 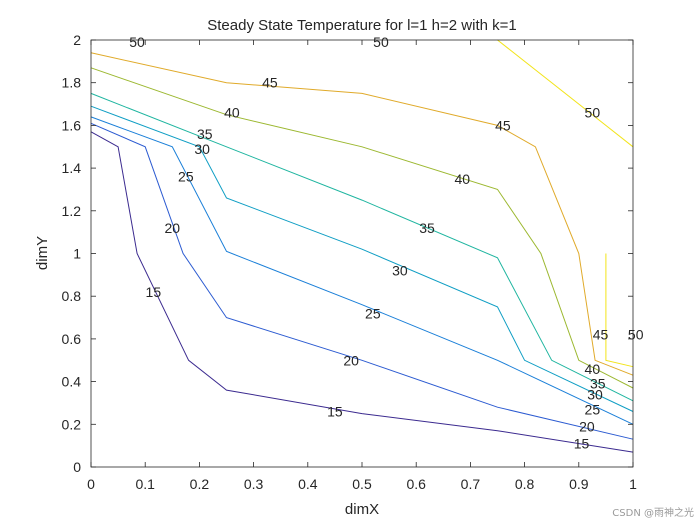 What do you see at coordinates (42, 253) in the screenshot?
I see `y-axis-label: dimY` at bounding box center [42, 253].